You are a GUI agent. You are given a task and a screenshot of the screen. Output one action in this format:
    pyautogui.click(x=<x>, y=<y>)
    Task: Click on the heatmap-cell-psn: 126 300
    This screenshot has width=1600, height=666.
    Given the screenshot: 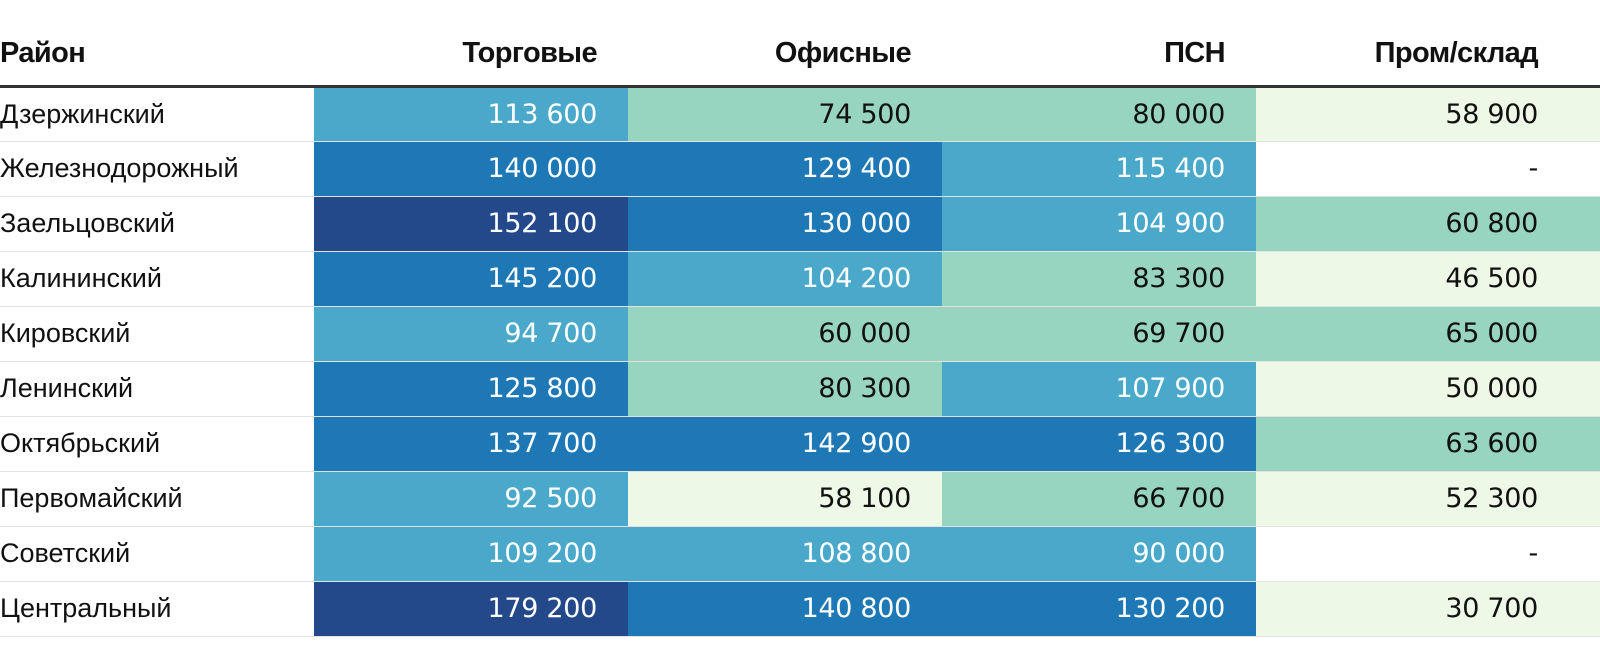 What is the action you would take?
    pyautogui.click(x=1099, y=444)
    